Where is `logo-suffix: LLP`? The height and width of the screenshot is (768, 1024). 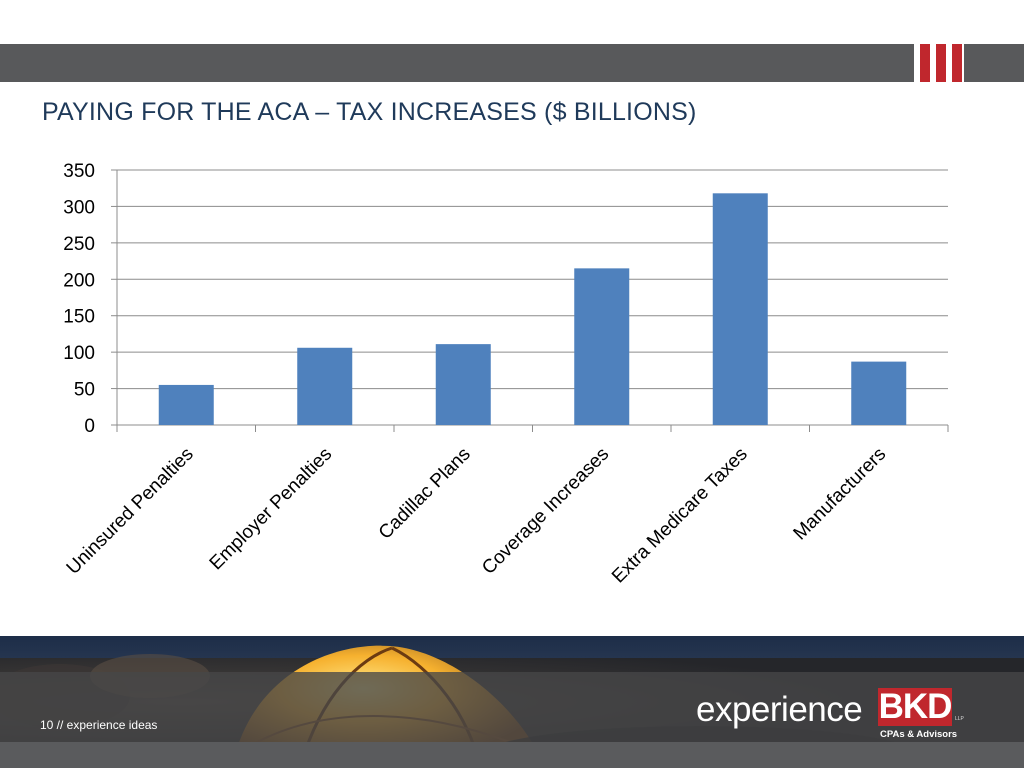
logo-suffix: LLP is located at coordinates (959, 719).